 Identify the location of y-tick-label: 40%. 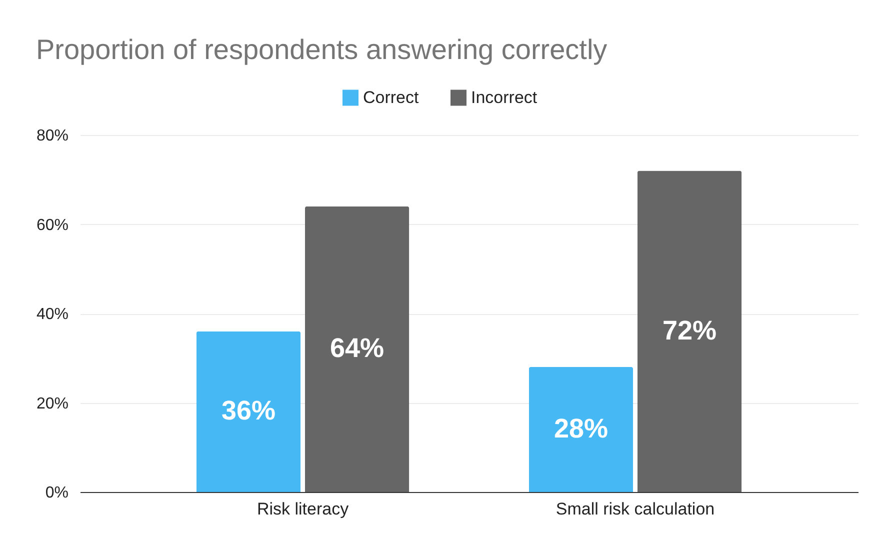
(52, 314).